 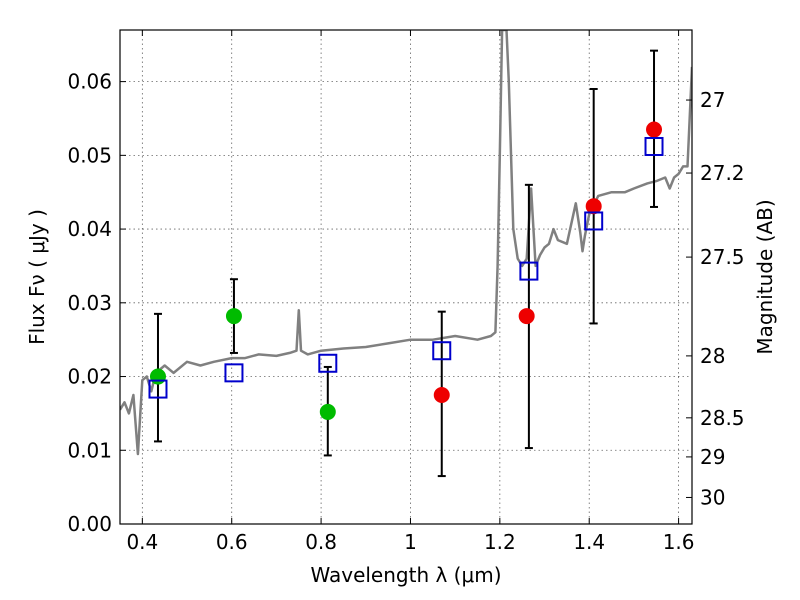 I want to click on x-tick-label: 0.8, so click(x=321, y=542).